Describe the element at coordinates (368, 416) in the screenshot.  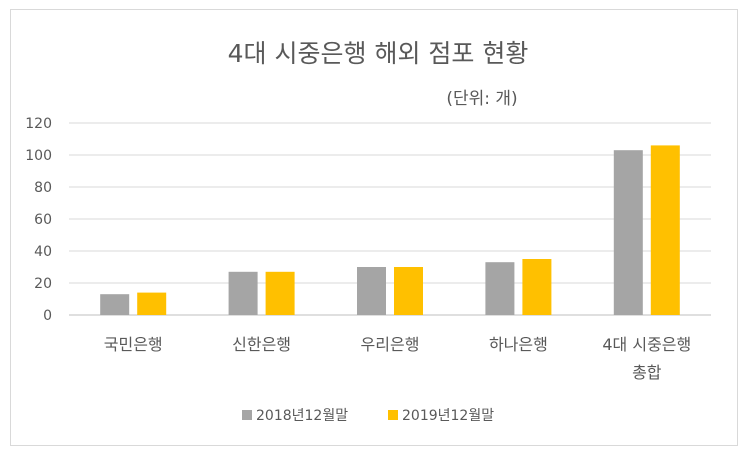
I see `legend: 2018년12월말 2019년12월말` at that location.